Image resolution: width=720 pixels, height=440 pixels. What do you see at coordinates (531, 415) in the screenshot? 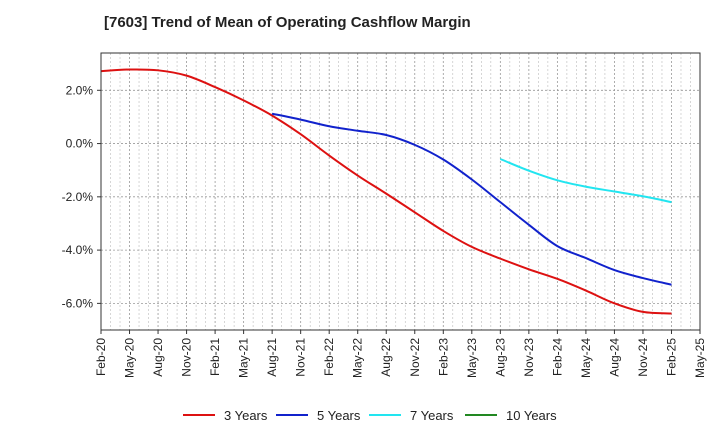
I see `legend-label-10-years: 10 Years` at bounding box center [531, 415].